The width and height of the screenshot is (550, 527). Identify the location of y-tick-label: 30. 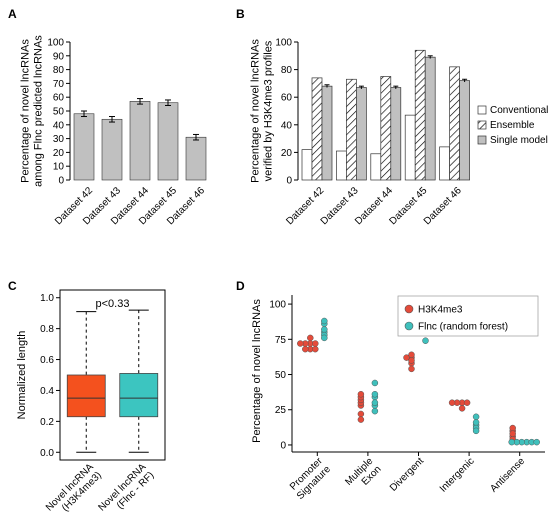
(59, 139).